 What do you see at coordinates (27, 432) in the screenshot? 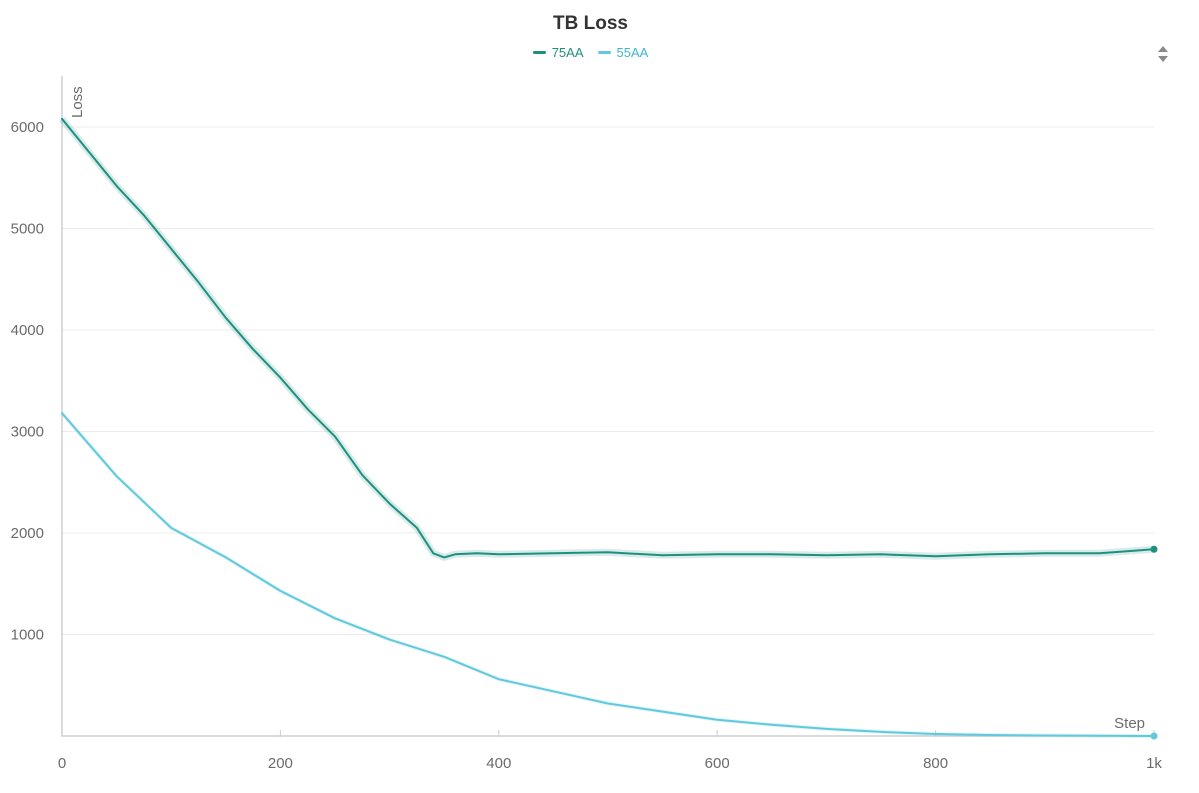
I see `y-tick-label: 3000` at bounding box center [27, 432].